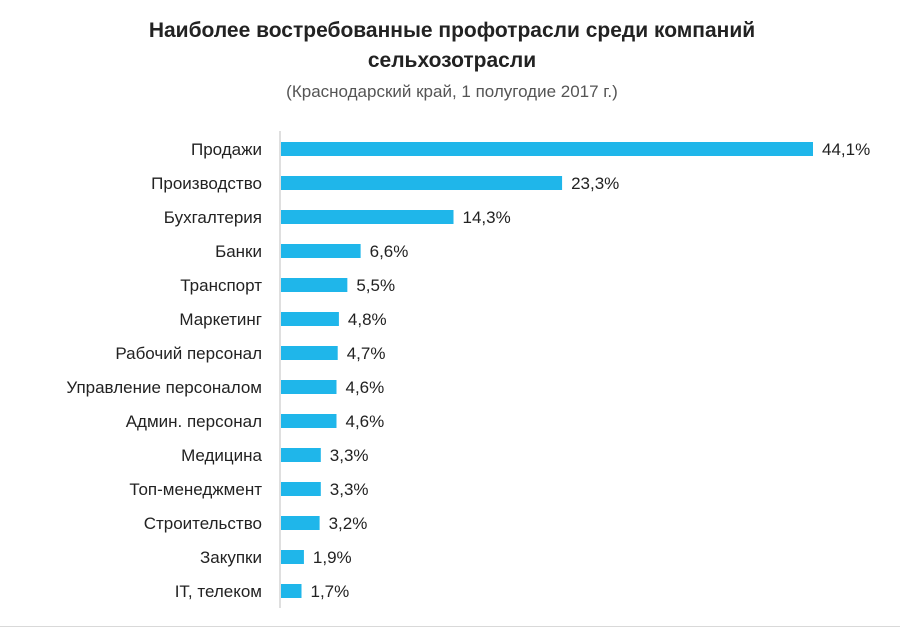 The image size is (900, 631). What do you see at coordinates (203, 523) in the screenshot?
I see `category-label: Строительство` at bounding box center [203, 523].